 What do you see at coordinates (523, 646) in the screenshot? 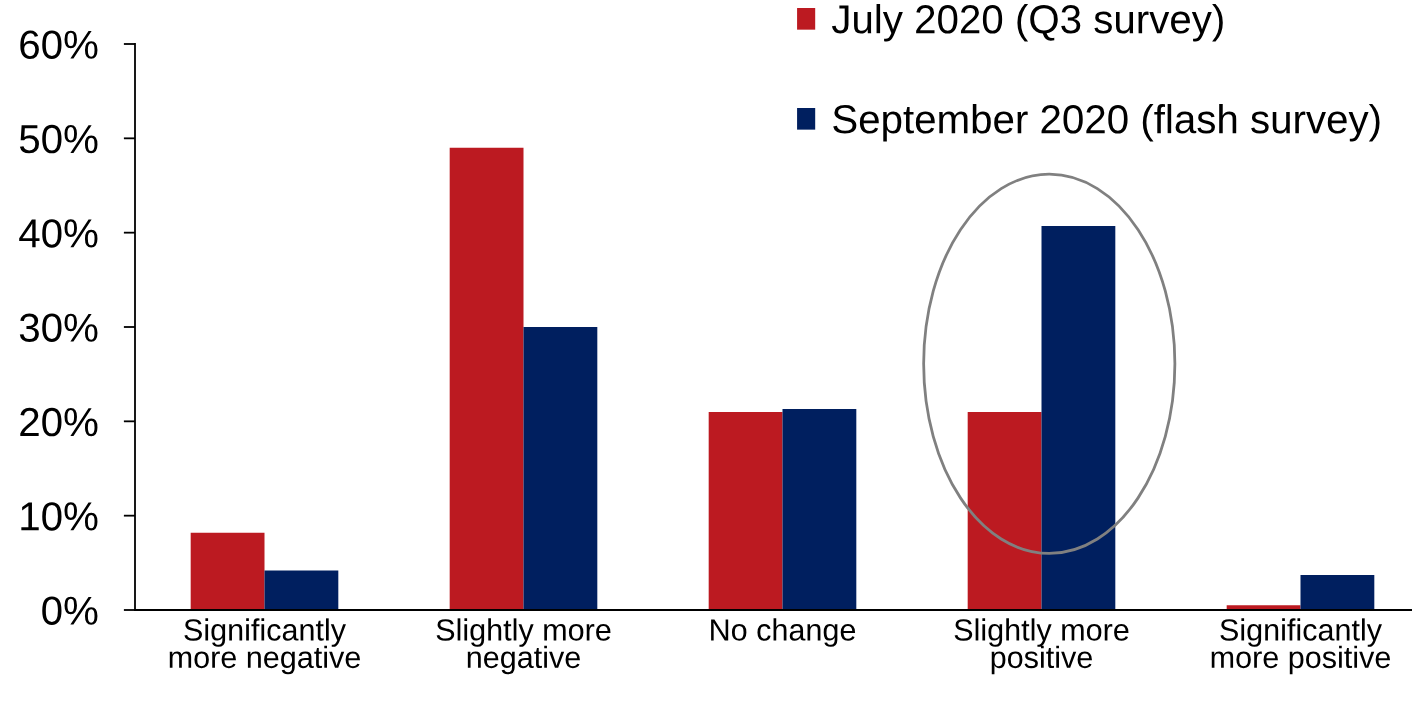
I see `x-tick-label: Slightly more negative` at bounding box center [523, 646].